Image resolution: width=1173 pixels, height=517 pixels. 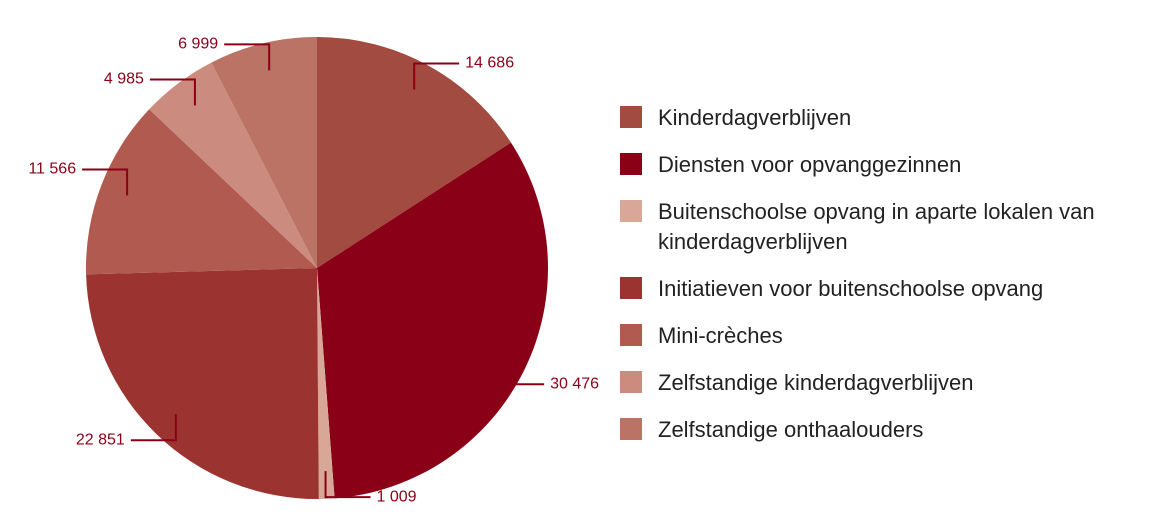 I want to click on data-label: 1 009, so click(x=397, y=496).